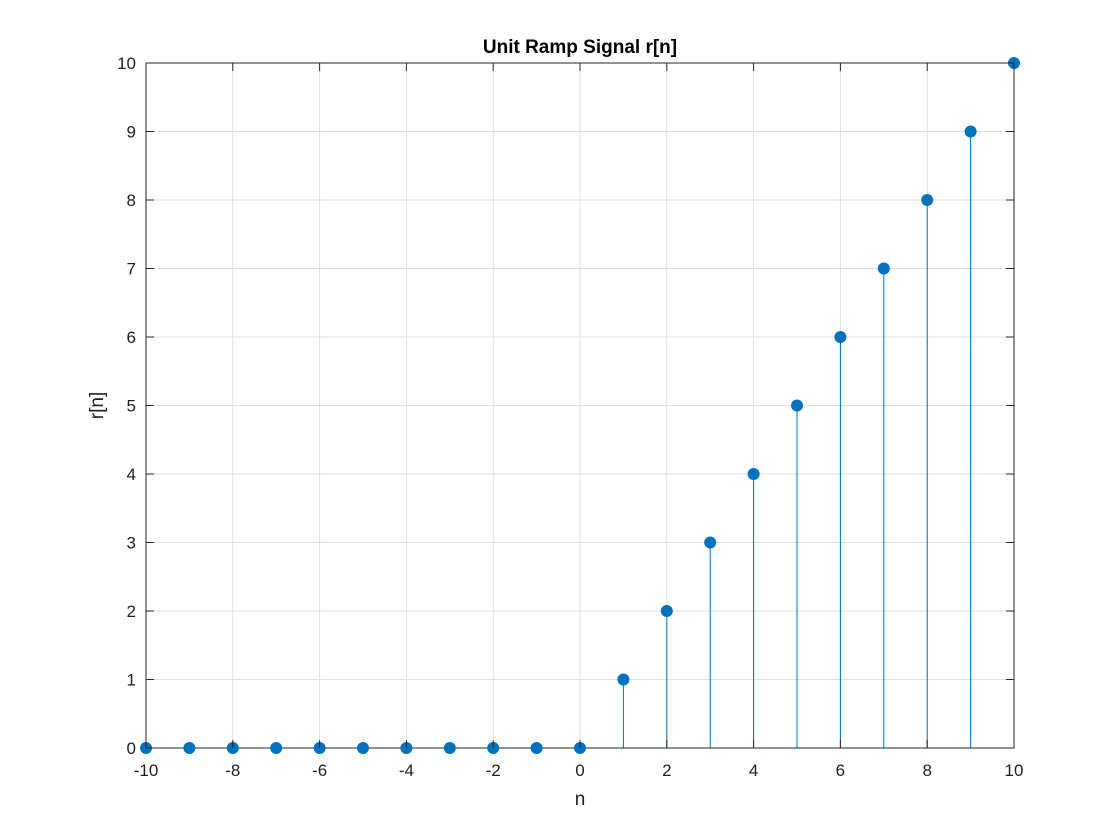  I want to click on y-tick-label: 7, so click(131, 269).